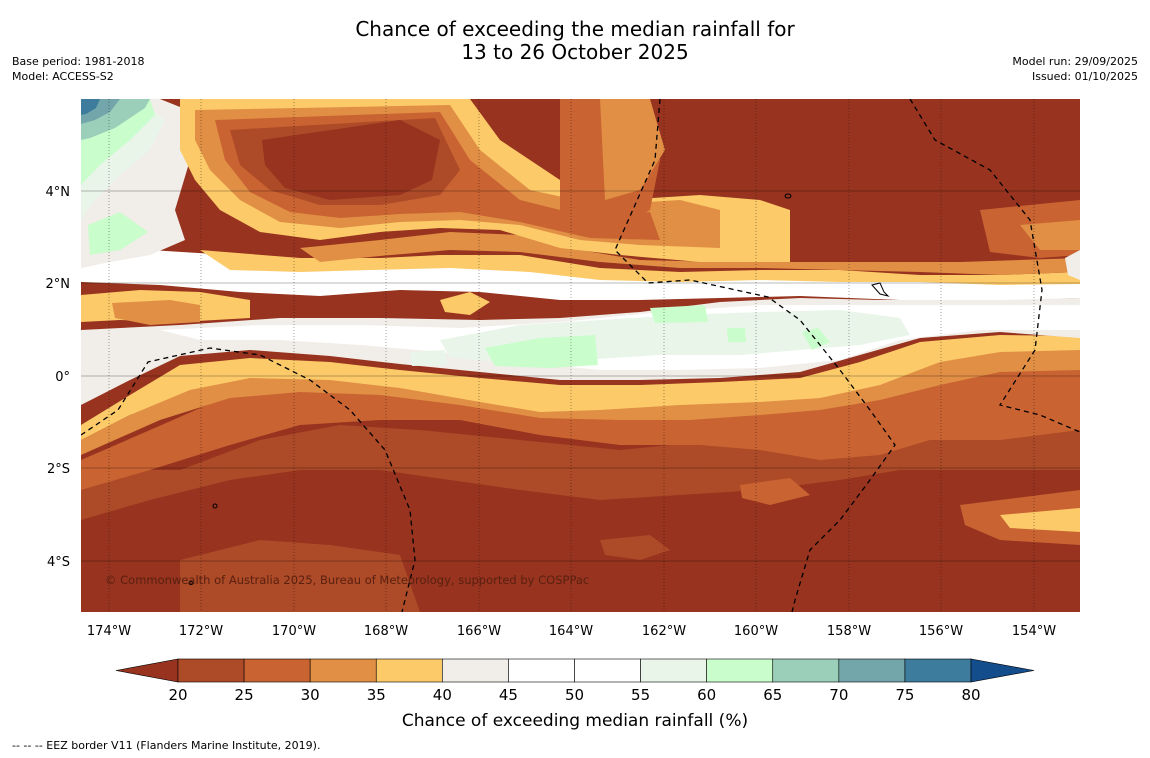 The height and width of the screenshot is (758, 1150). Describe the element at coordinates (849, 631) in the screenshot. I see `lon-label-158w: 158°W` at that location.